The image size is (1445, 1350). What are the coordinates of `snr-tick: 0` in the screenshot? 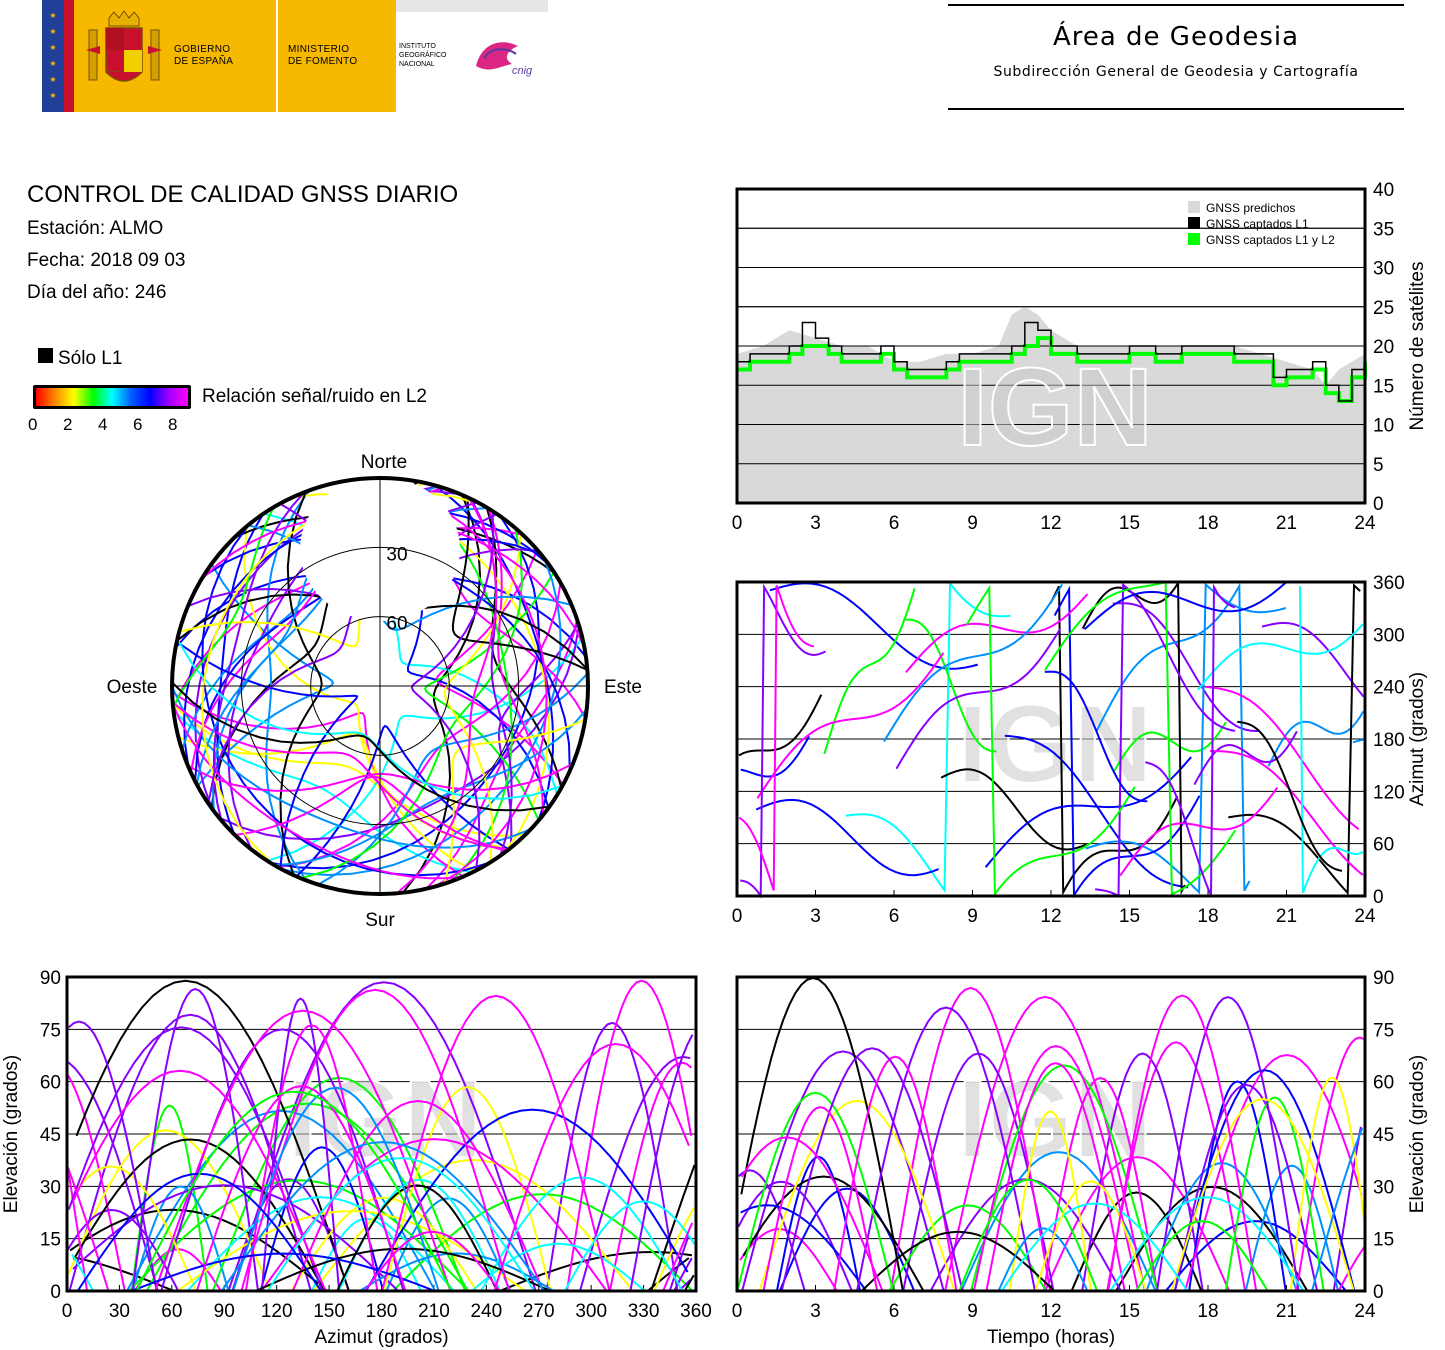 It's located at (33, 424).